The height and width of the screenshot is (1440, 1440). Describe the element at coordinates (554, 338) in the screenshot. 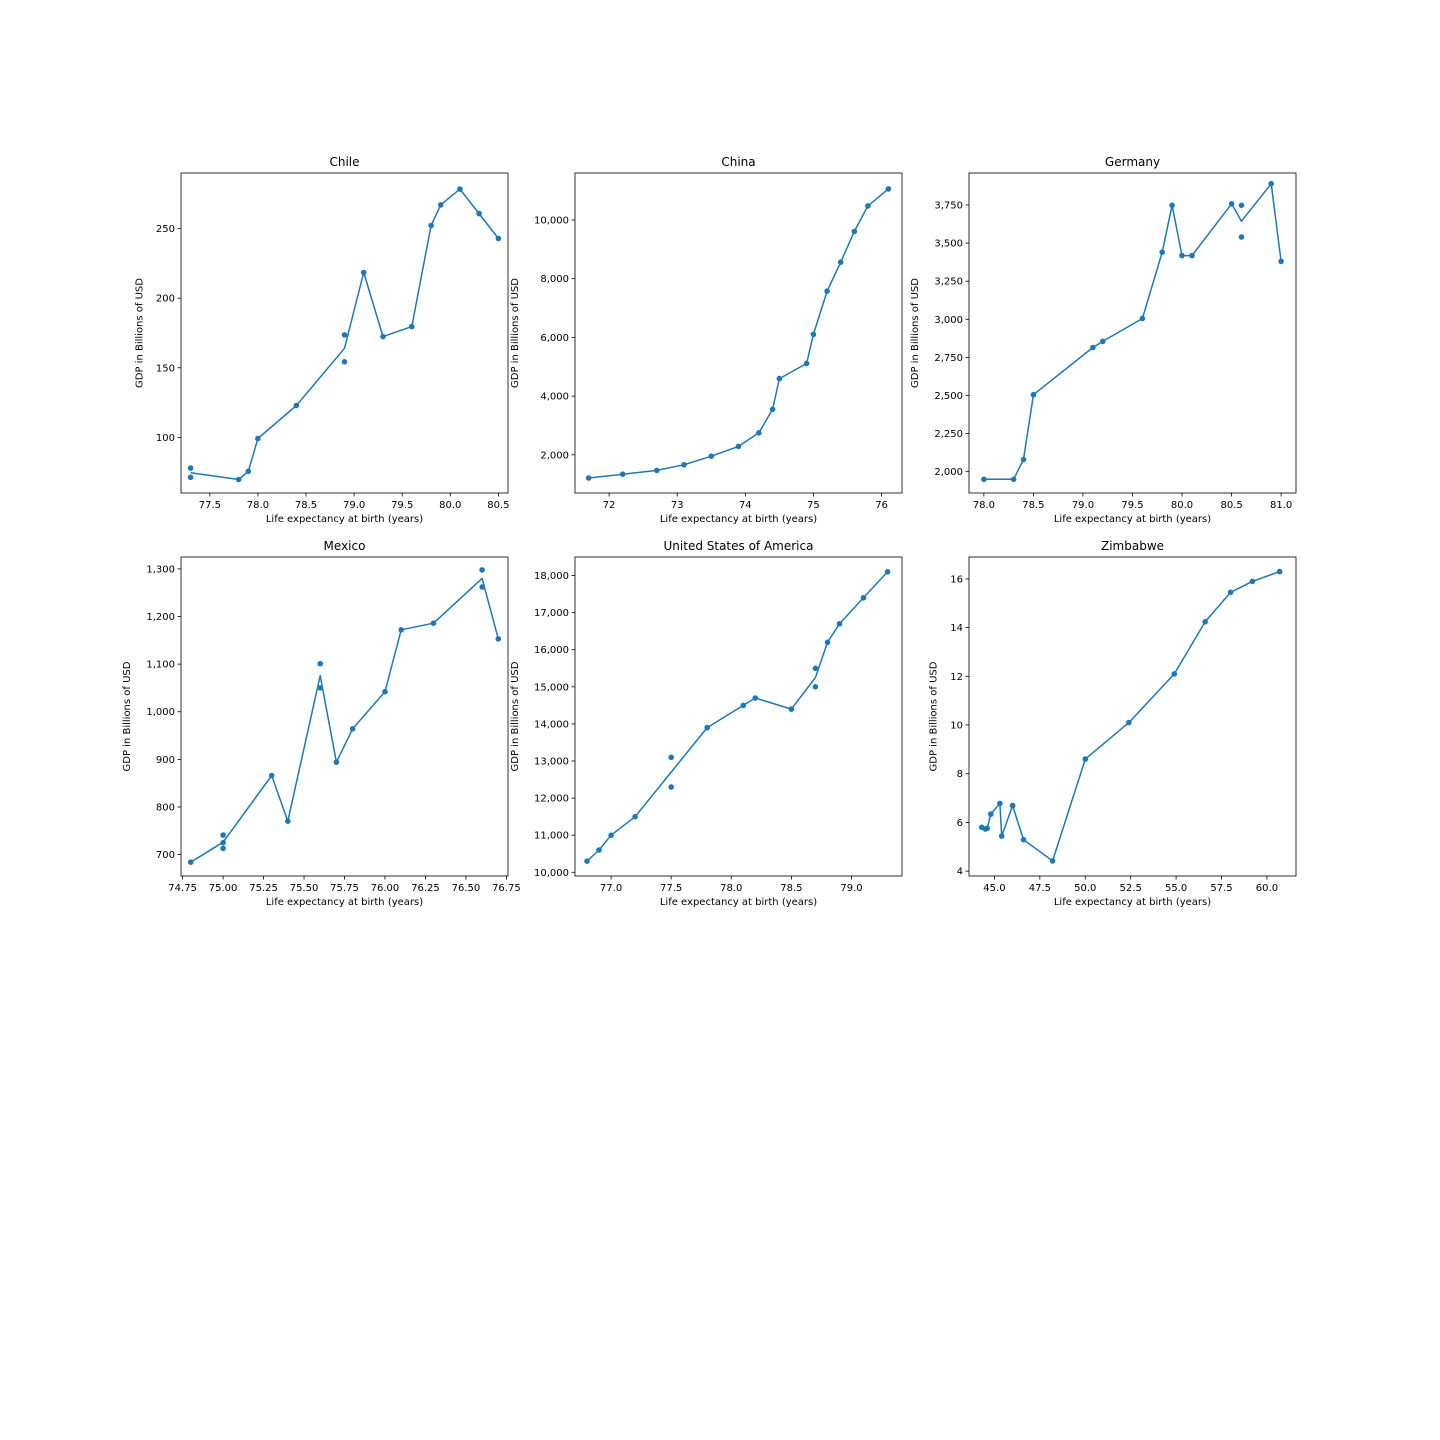

I see `y-tick-label: 6,000` at that location.